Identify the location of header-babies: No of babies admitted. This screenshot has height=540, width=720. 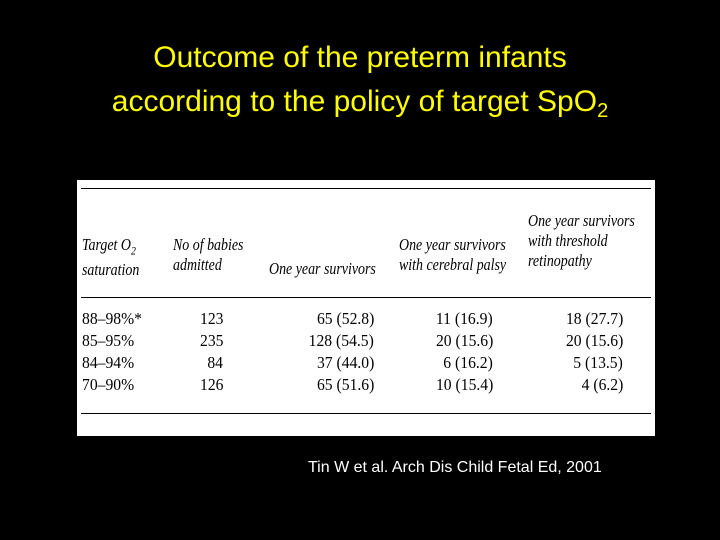
(208, 255).